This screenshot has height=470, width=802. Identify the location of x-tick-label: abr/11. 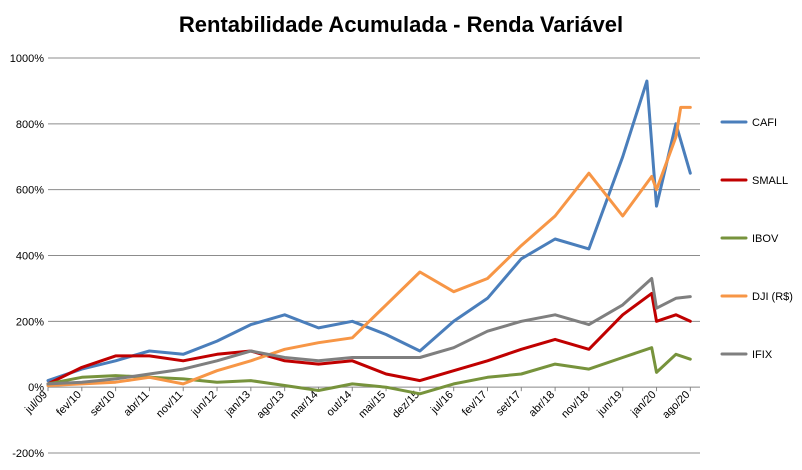
(137, 404).